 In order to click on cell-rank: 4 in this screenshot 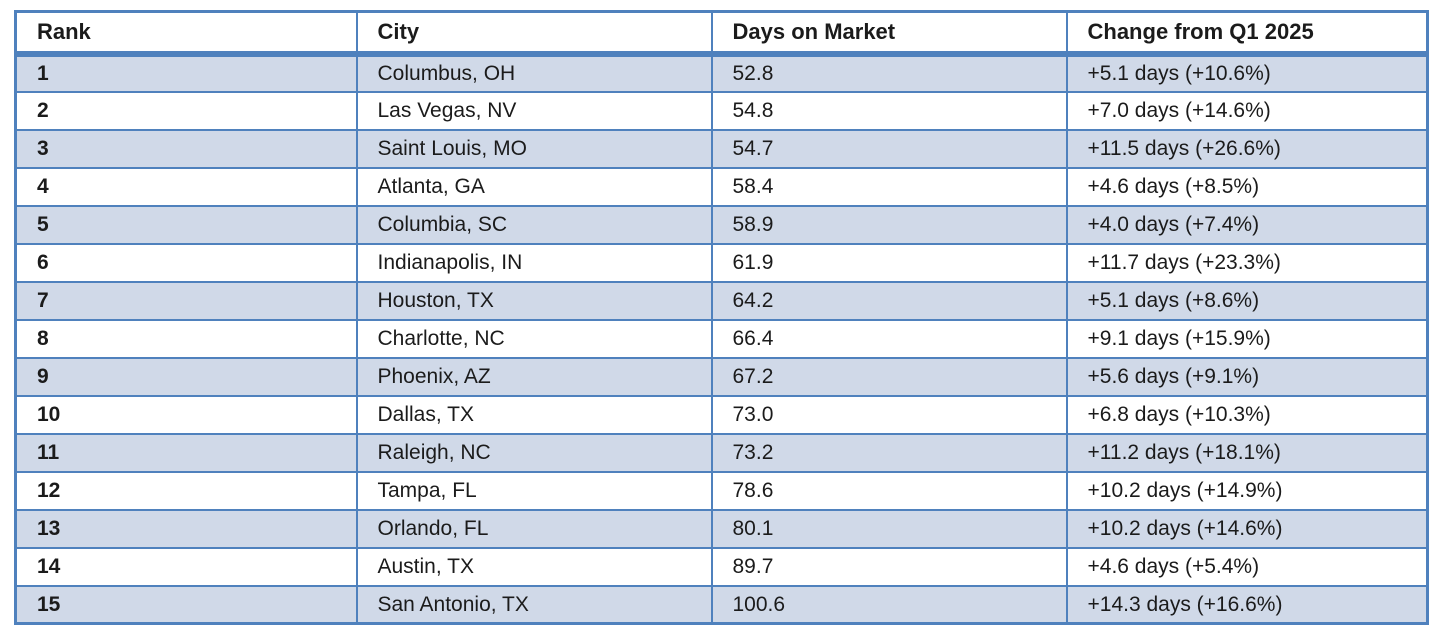, I will do `click(186, 186)`.